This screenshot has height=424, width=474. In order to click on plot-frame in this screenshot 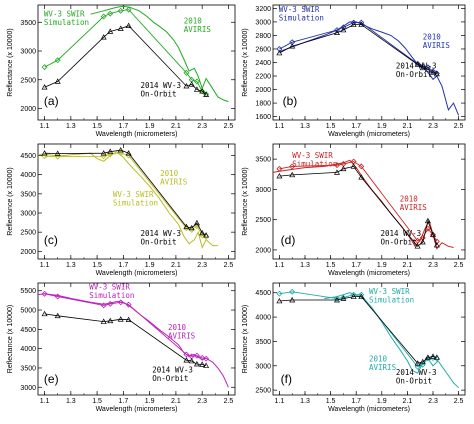, I will do `click(136, 339)`.